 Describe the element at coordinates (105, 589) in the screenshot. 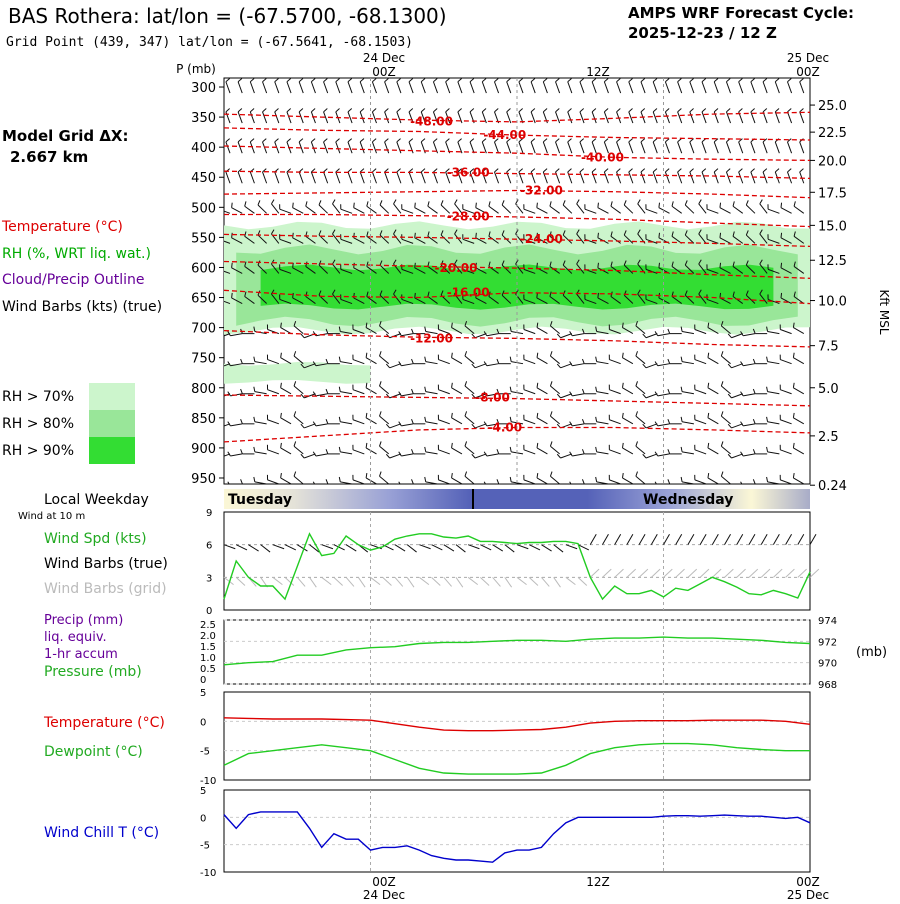

I see `wind-barbs-grid-label: Wind Barbs (grid)` at that location.